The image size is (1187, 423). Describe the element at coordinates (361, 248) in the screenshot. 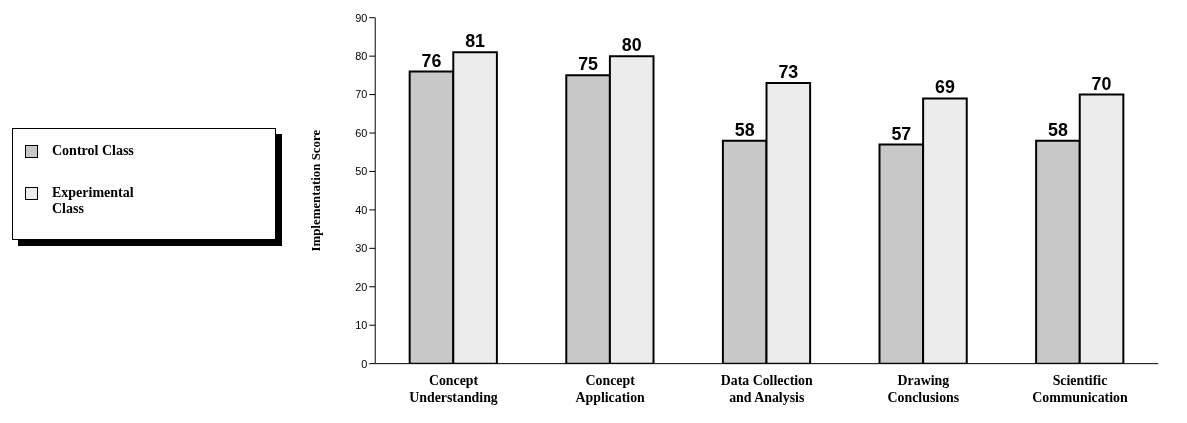

I see `y-tick-label: 30` at that location.